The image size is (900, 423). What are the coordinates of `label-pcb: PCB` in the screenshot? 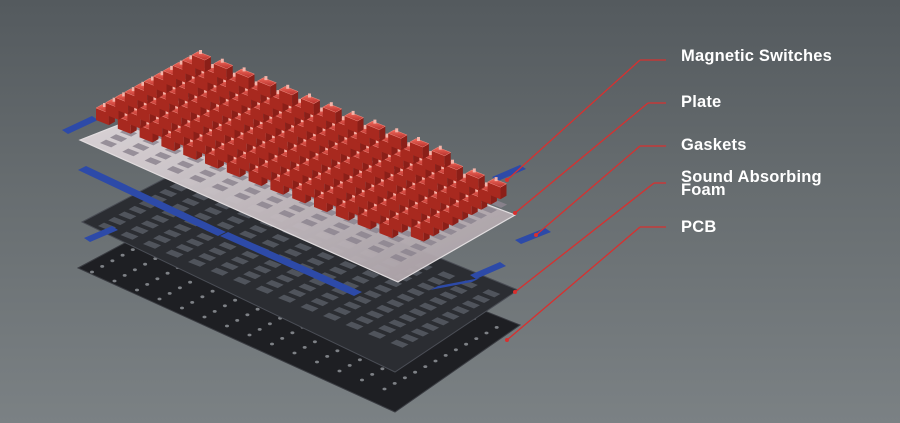 It's located at (699, 227).